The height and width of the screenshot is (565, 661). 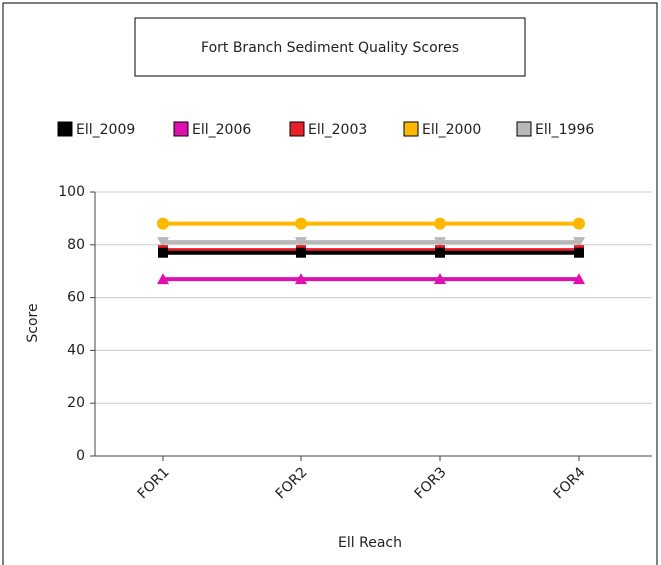 I want to click on legend-label: Ell_2006, so click(x=221, y=130).